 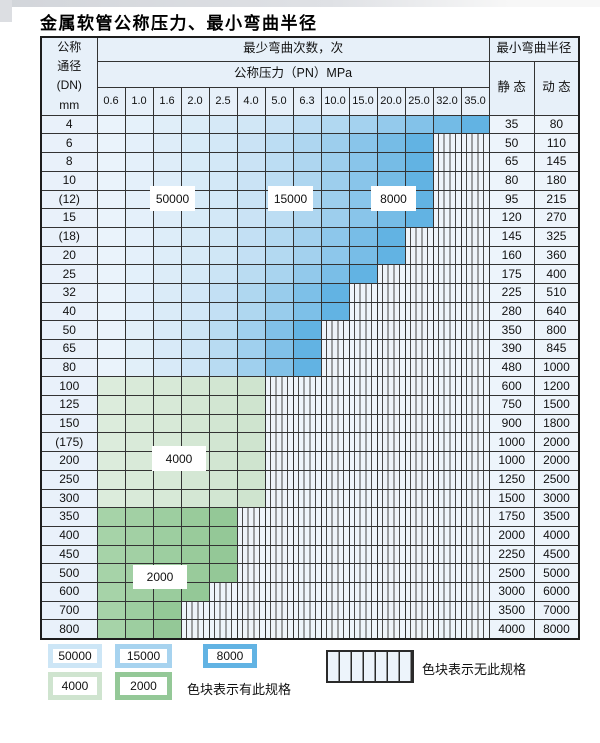 I want to click on static-radius-cell: 145, so click(x=511, y=236).